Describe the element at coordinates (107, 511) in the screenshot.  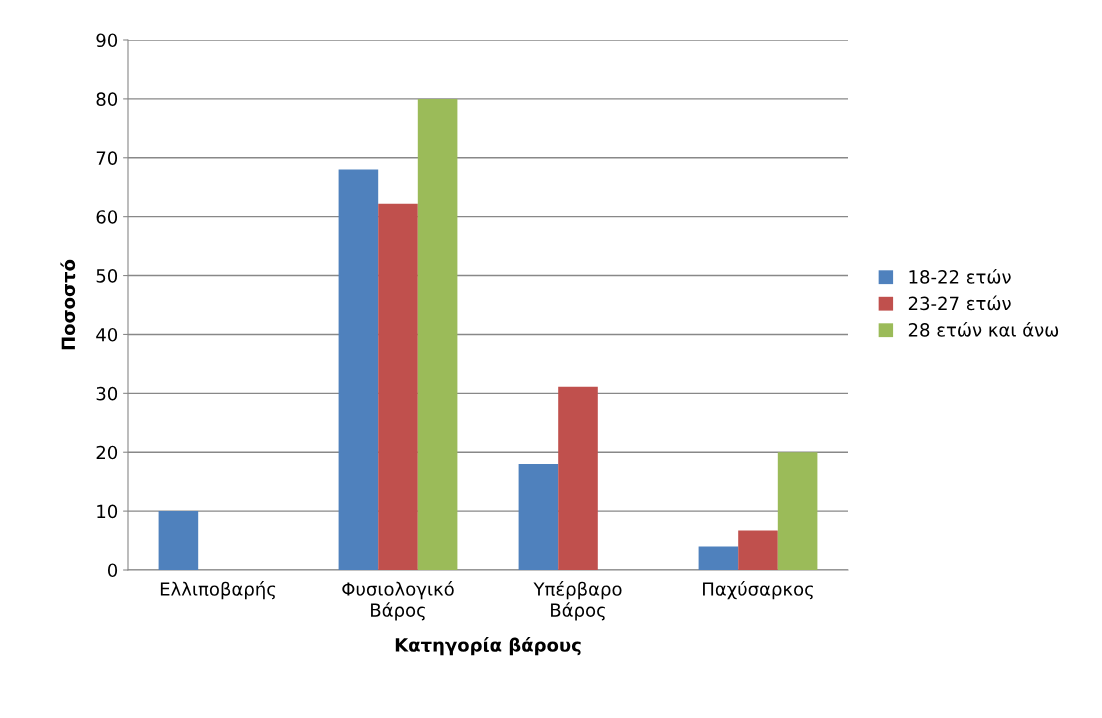
I see `y-tick-label: 10` at that location.